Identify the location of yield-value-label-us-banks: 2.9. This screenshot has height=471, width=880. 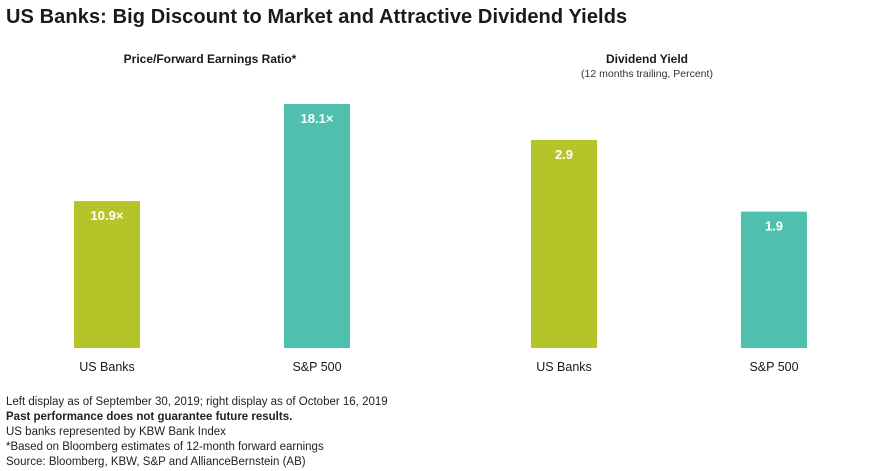
(564, 154).